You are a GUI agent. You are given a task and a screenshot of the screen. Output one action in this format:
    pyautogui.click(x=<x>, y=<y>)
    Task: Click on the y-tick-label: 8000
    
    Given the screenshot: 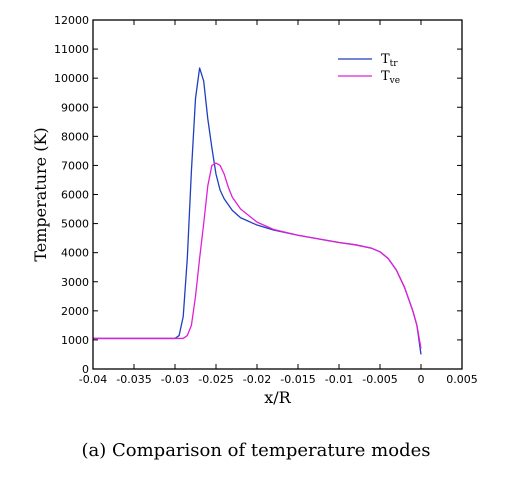 What is the action you would take?
    pyautogui.click(x=75, y=136)
    